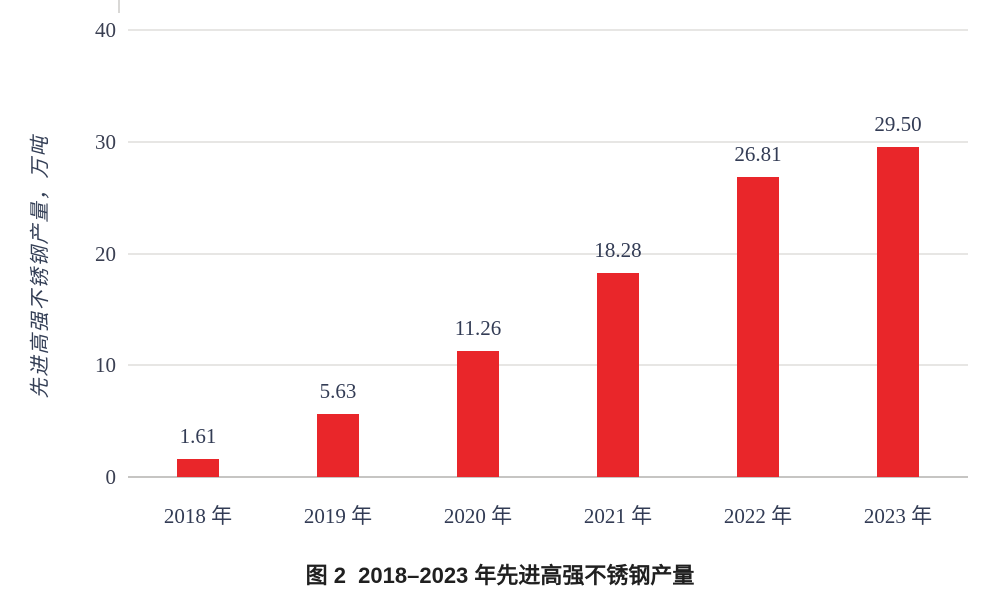 The image size is (1000, 606). I want to click on x-tick-label: 2021 年, so click(618, 516).